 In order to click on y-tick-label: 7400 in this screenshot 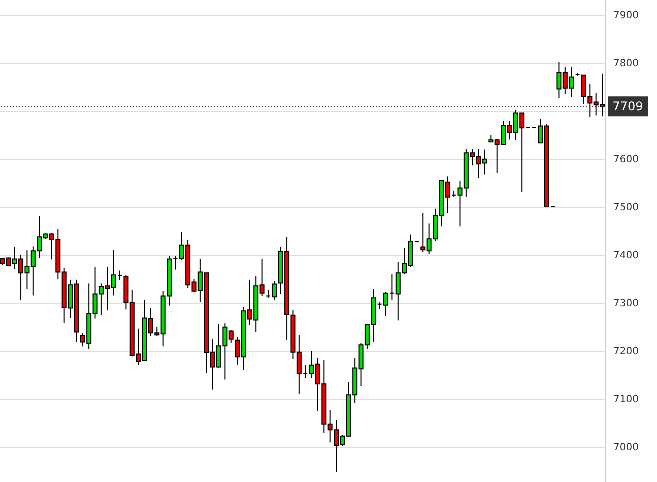, I will do `click(626, 256)`.